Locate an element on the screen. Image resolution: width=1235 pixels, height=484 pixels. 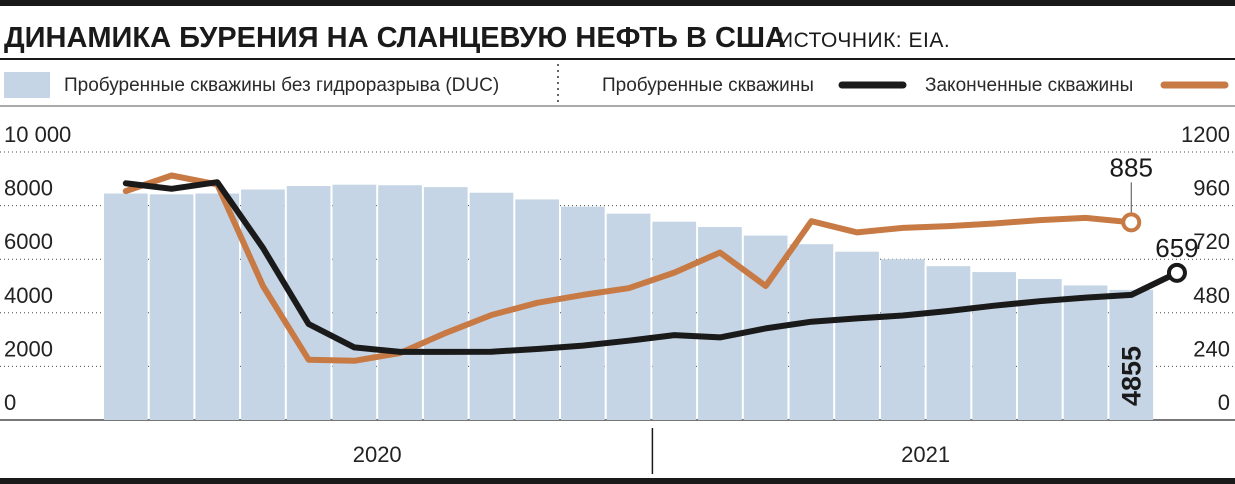
left-tick-label: 8000 is located at coordinates (28, 188).